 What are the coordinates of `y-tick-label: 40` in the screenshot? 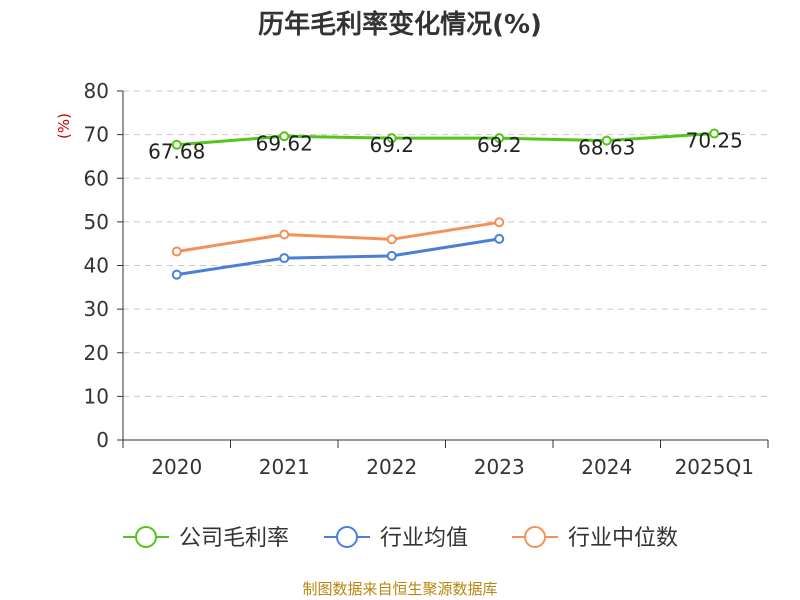 It's located at (96, 266).